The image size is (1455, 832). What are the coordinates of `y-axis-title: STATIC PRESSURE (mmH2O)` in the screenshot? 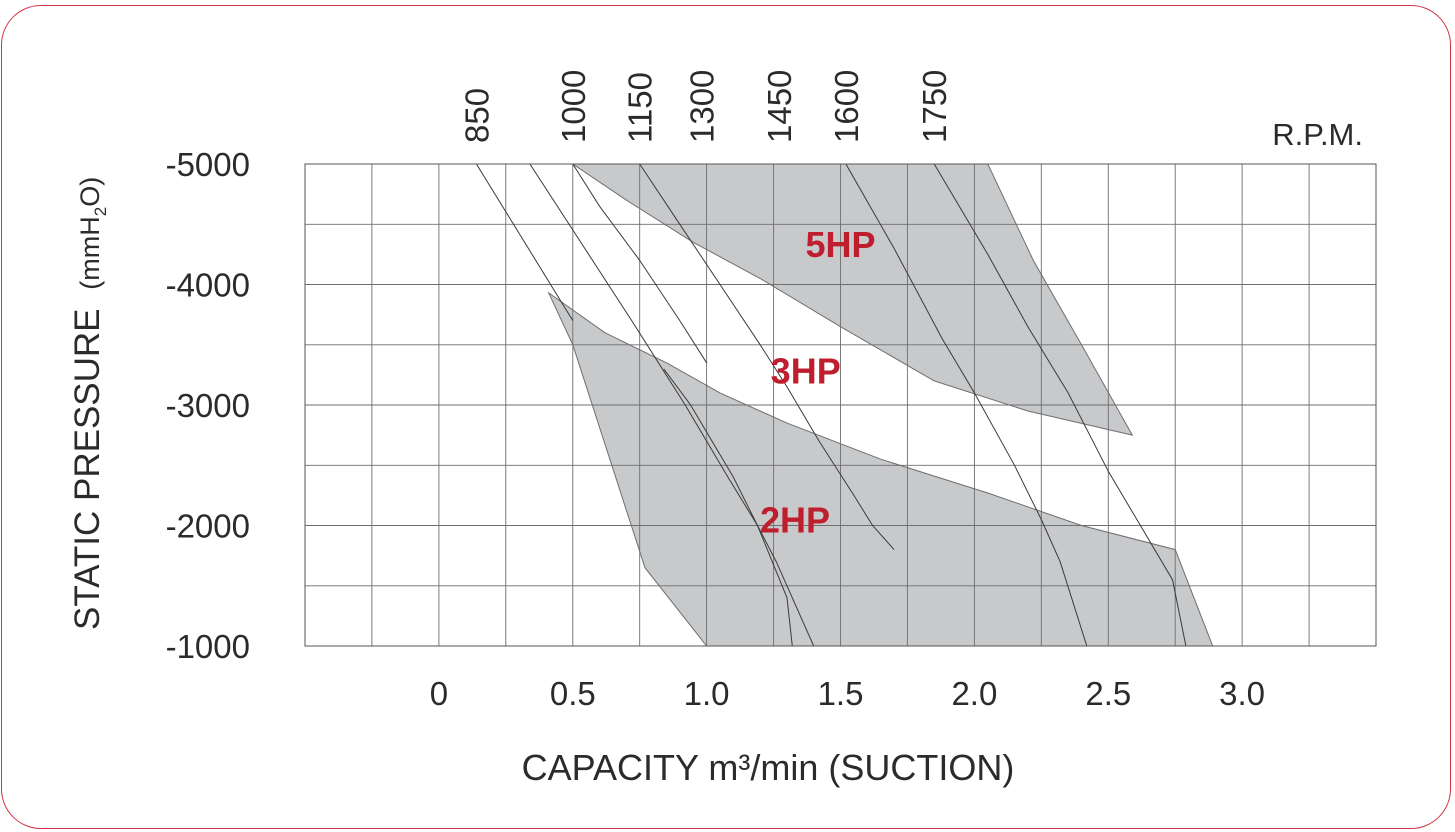 It's located at (89, 403).